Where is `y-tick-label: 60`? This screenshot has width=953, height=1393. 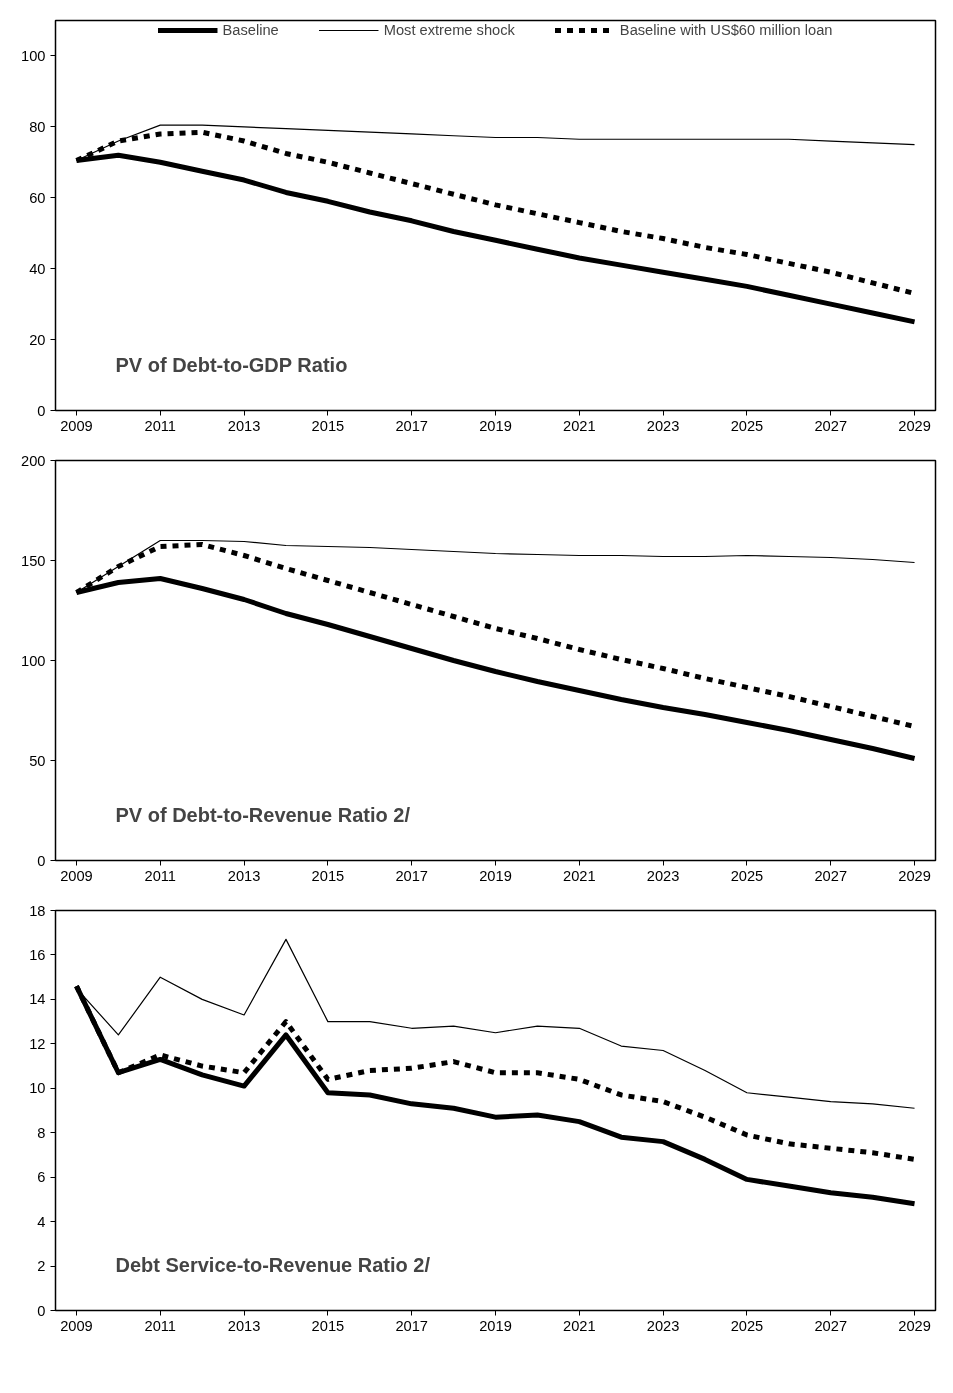
y-tick-label: 60 is located at coordinates (37, 197).